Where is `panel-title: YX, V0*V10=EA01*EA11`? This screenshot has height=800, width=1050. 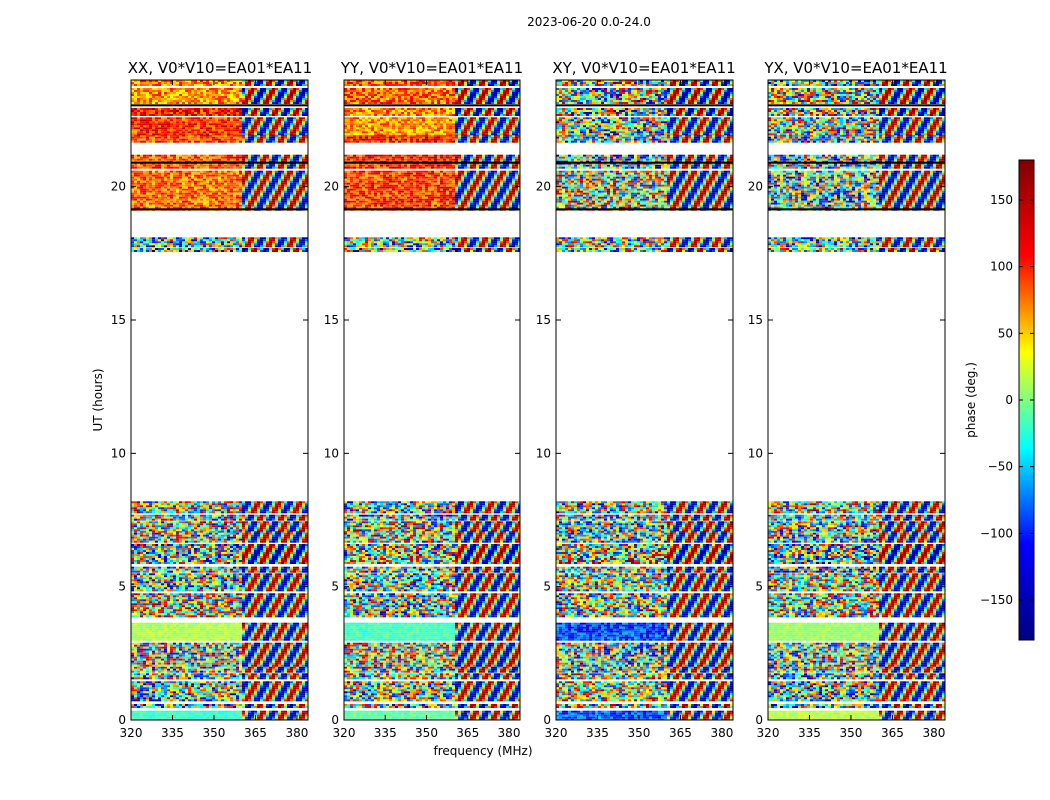 panel-title: YX, V0*V10=EA01*EA11 is located at coordinates (855, 68).